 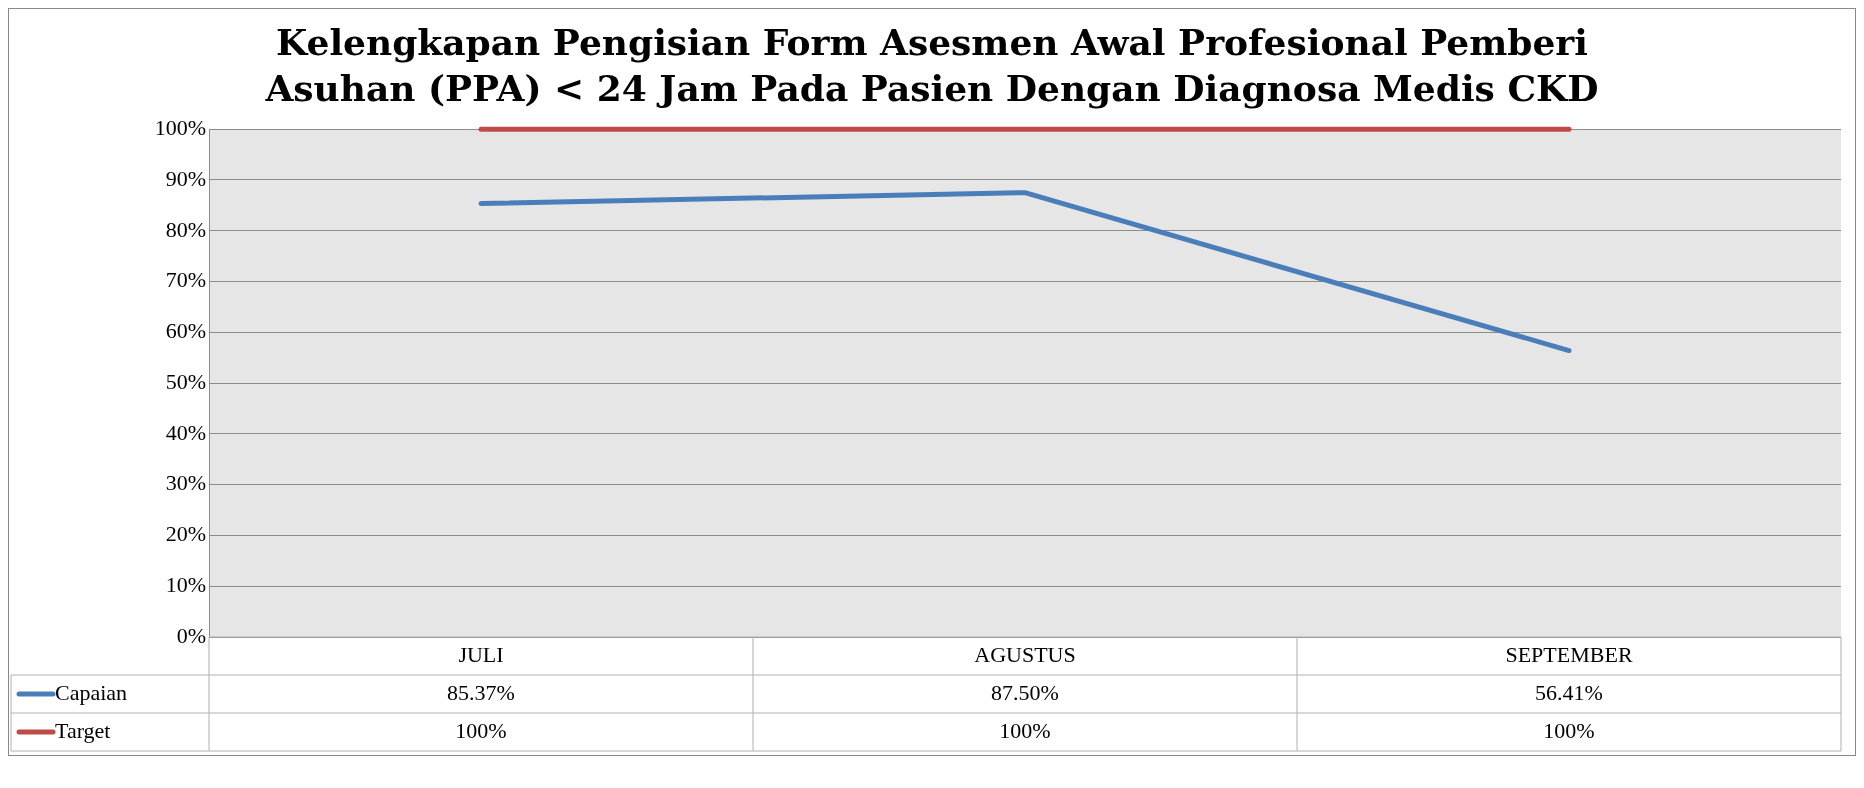 What do you see at coordinates (185, 280) in the screenshot?
I see `y-tick-label: 70%` at bounding box center [185, 280].